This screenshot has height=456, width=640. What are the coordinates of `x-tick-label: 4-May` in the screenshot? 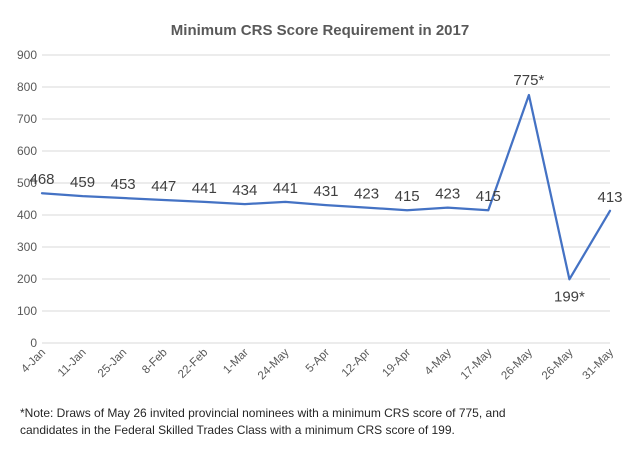 It's located at (438, 361).